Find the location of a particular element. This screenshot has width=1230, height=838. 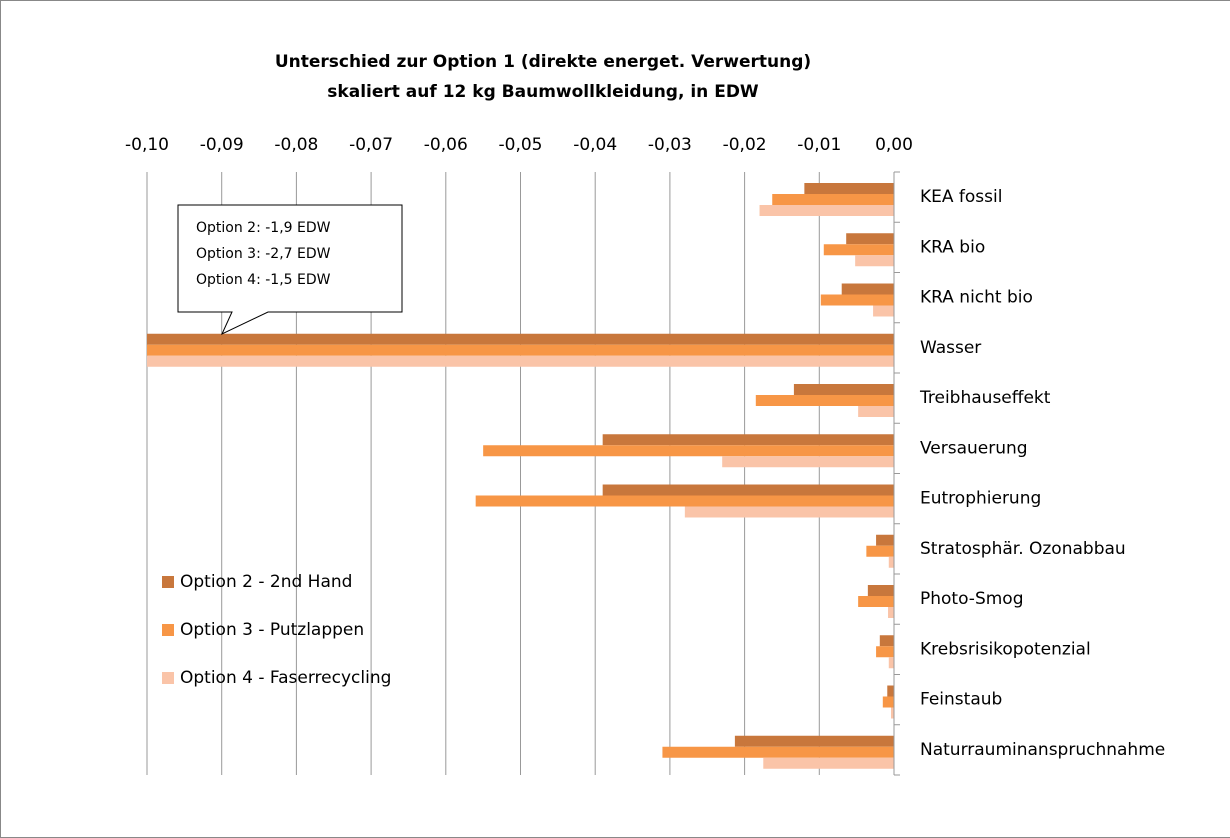

legend-label: Option 4 - Faserrecycling is located at coordinates (285, 678).